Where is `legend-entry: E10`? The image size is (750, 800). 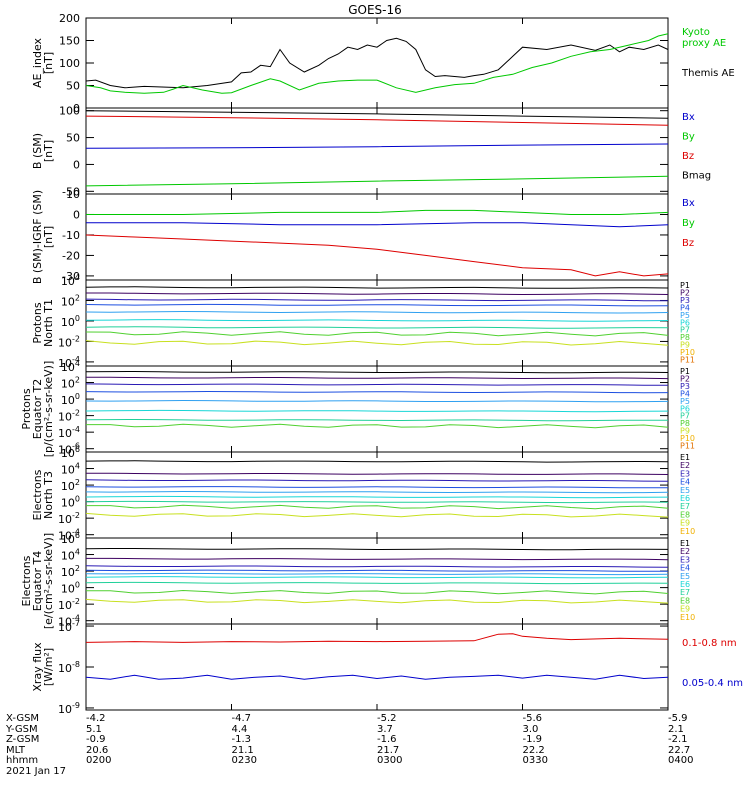
legend-entry: E10 is located at coordinates (687, 531).